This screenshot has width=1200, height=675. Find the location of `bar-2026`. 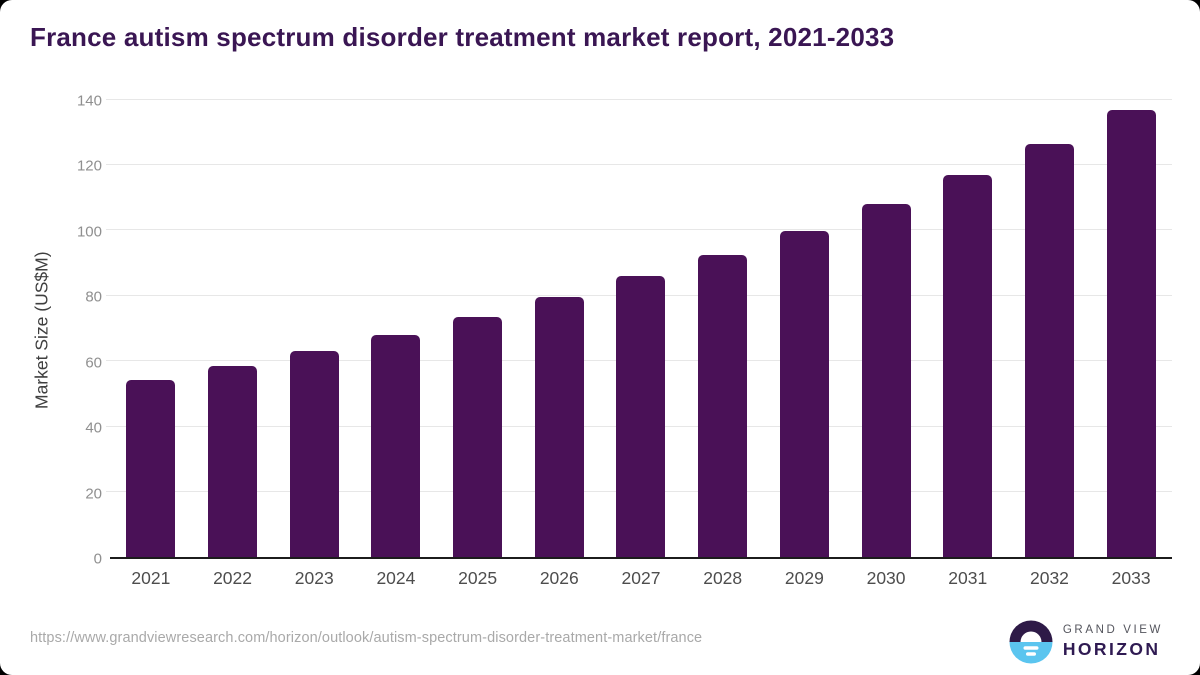

bar-2026 is located at coordinates (559, 427).